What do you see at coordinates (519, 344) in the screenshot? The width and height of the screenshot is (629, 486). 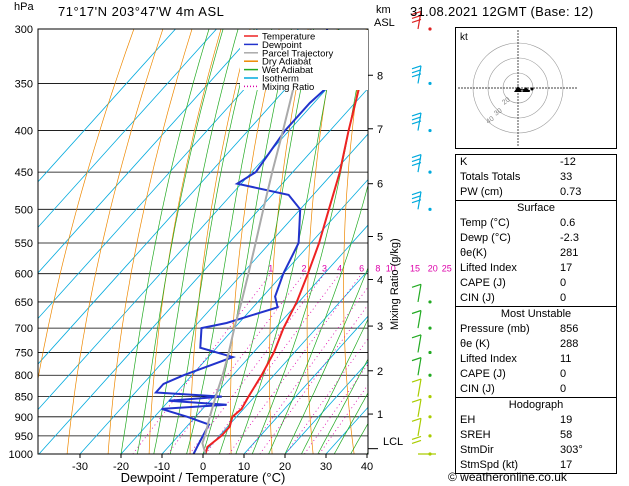 I see `stat-row: θe (K) 288` at bounding box center [519, 344].